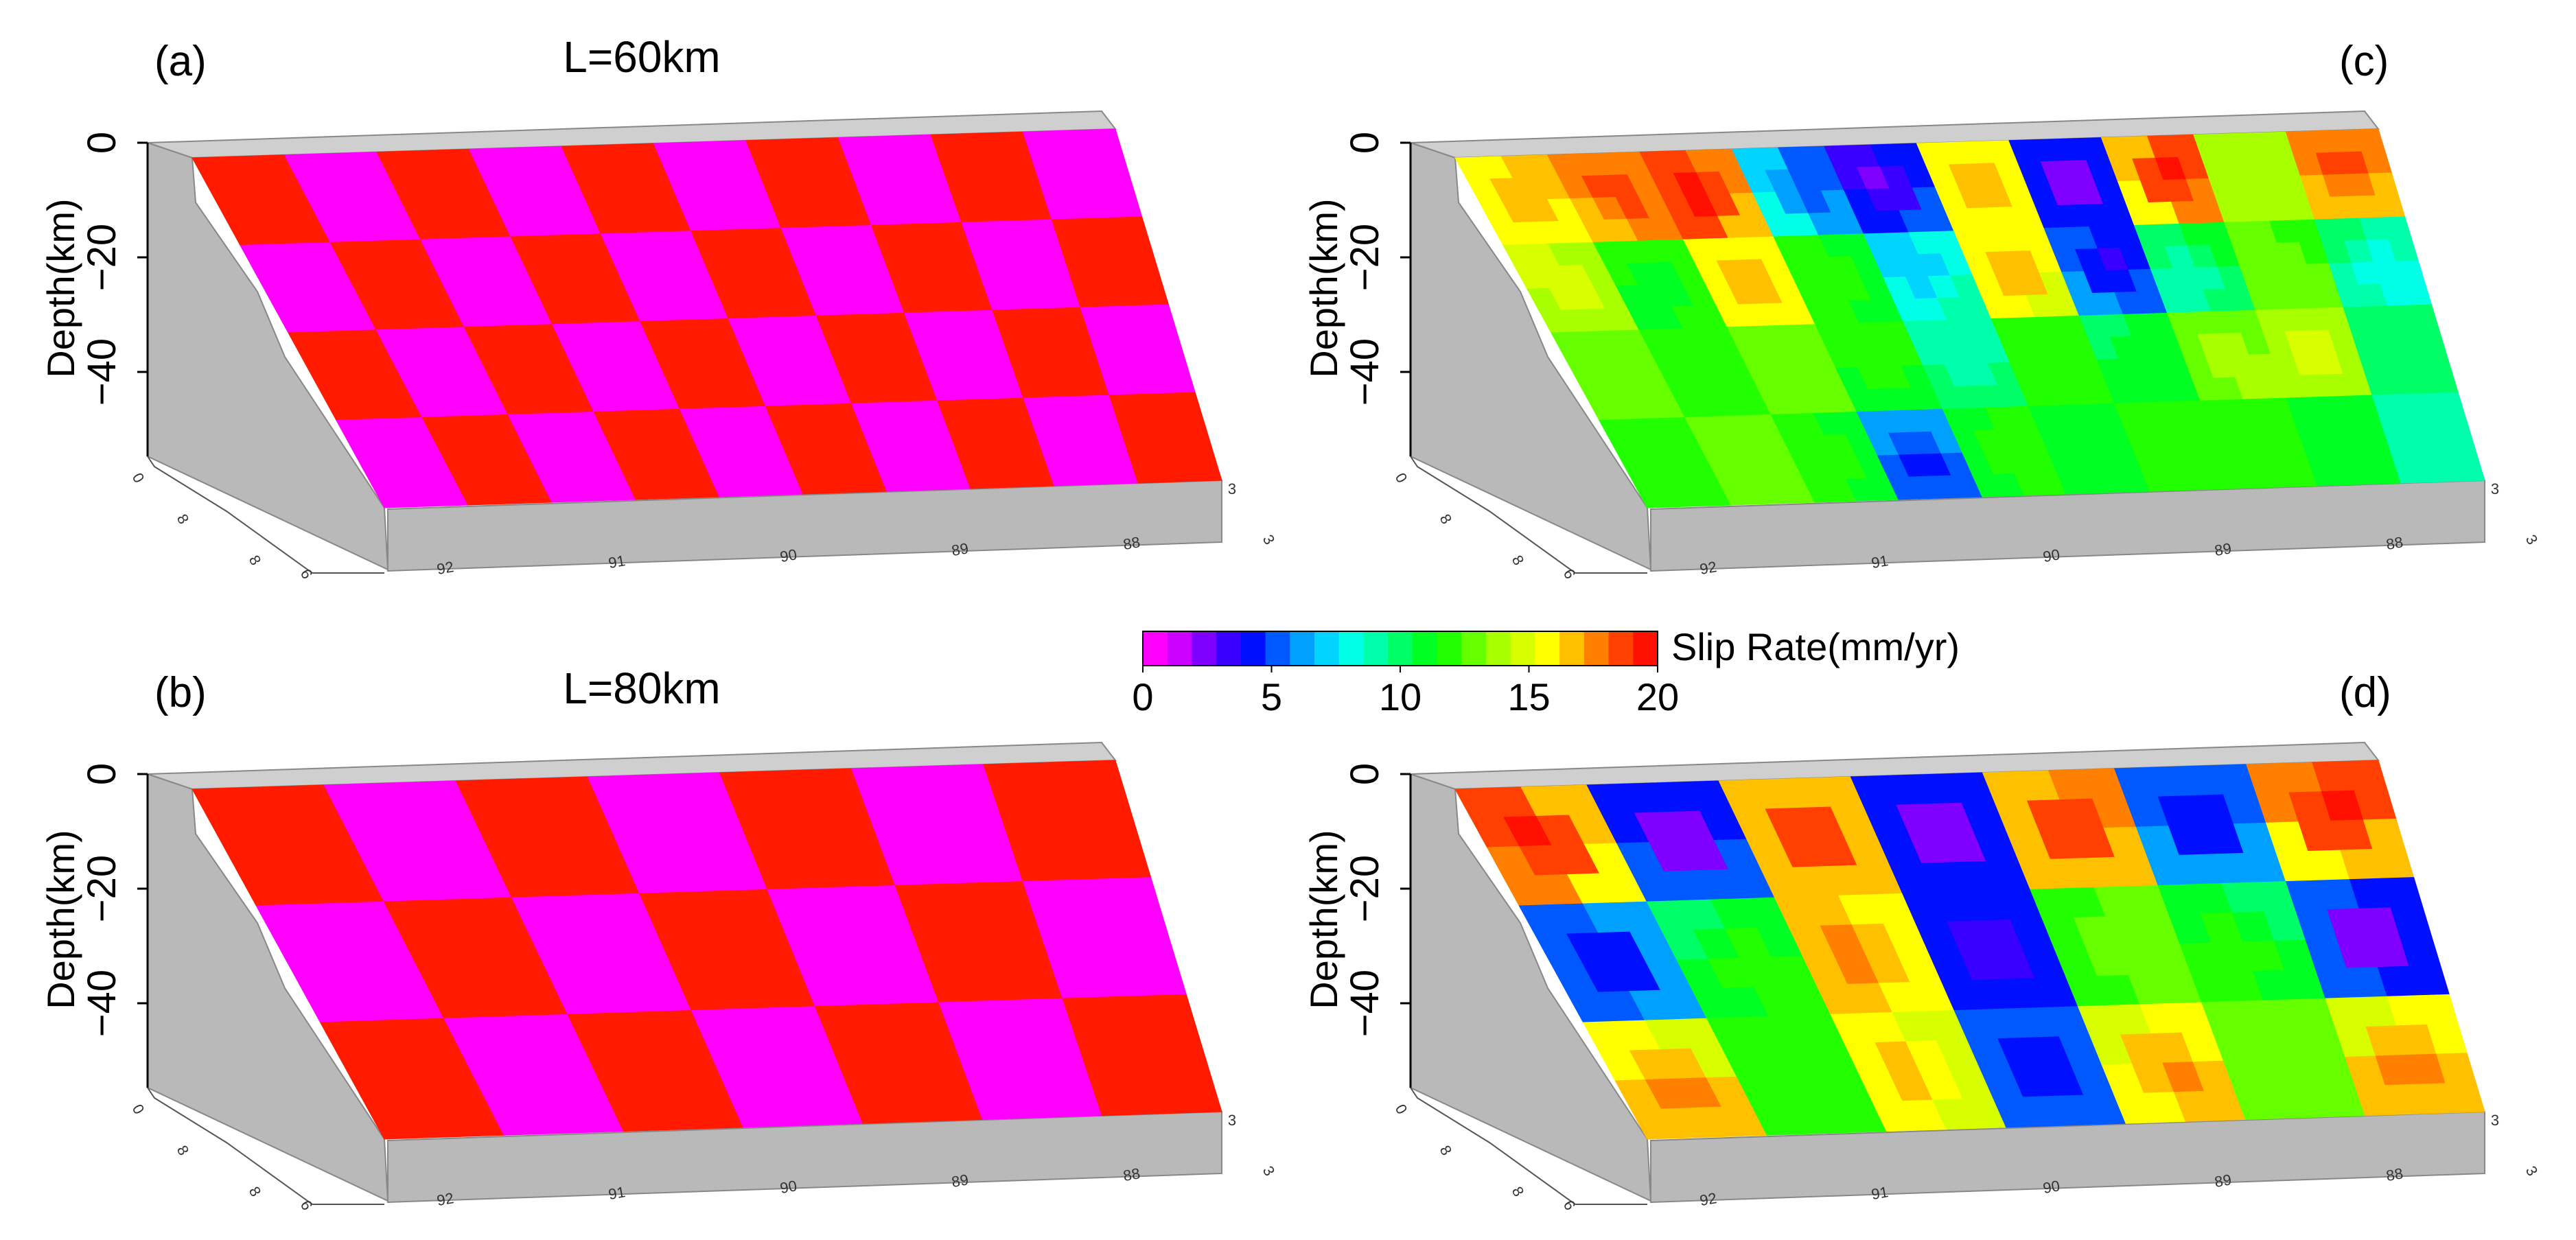 The image size is (2576, 1240). I want to click on panel-label: (c), so click(2364, 62).